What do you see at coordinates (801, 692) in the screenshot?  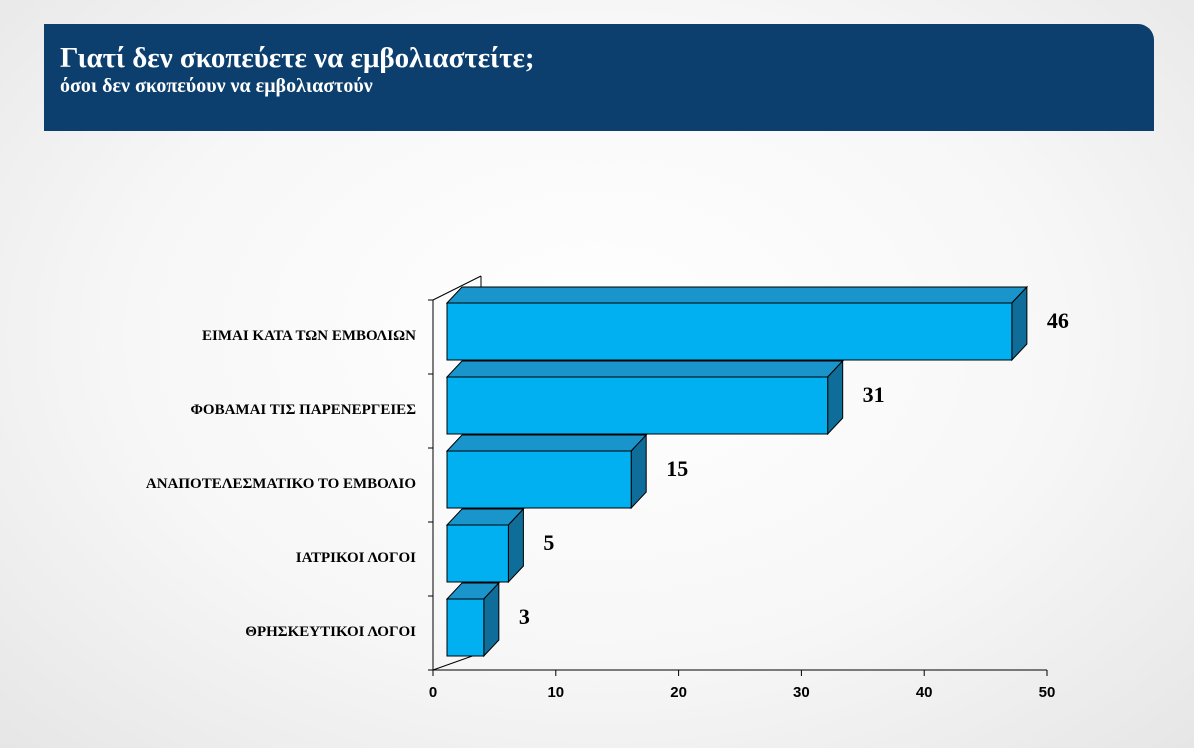 I see `x-tick-label: 30` at bounding box center [801, 692].